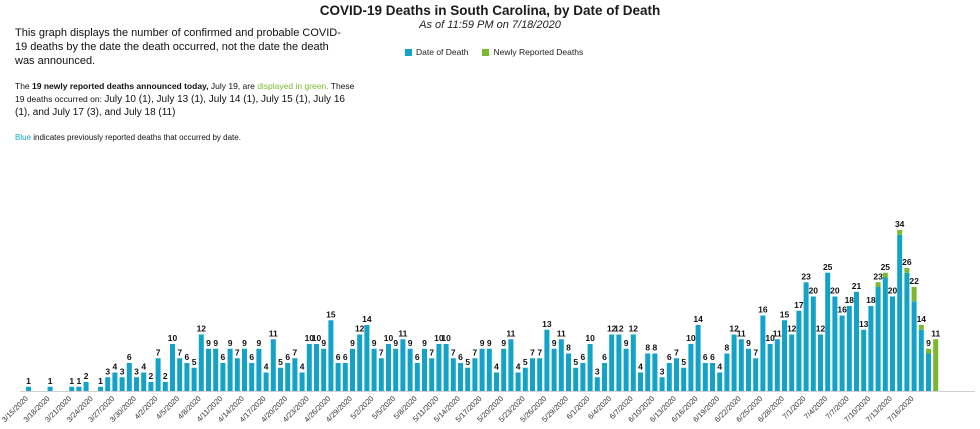  I want to click on note-blue-word: Blue, so click(23, 137).